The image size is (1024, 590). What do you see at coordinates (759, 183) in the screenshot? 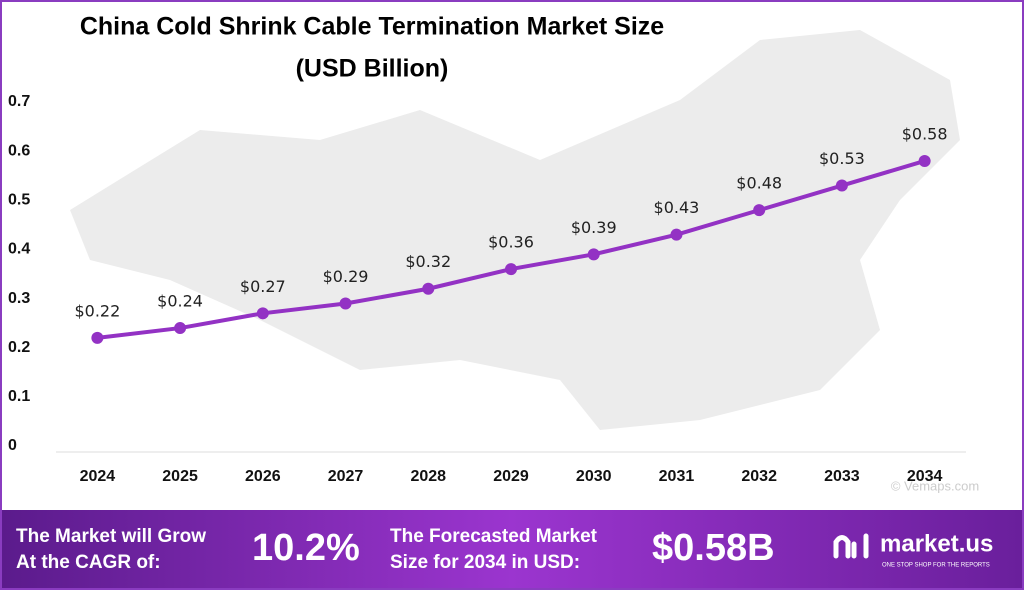
I see `value-label: $0.48` at bounding box center [759, 183].